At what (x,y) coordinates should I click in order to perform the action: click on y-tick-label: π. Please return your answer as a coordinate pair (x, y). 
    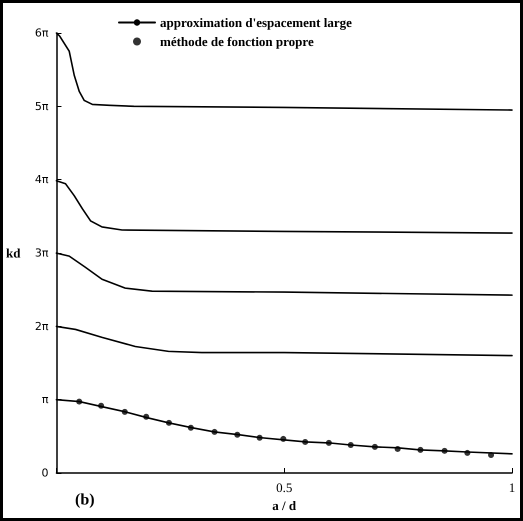
    Looking at the image, I should click on (45, 399).